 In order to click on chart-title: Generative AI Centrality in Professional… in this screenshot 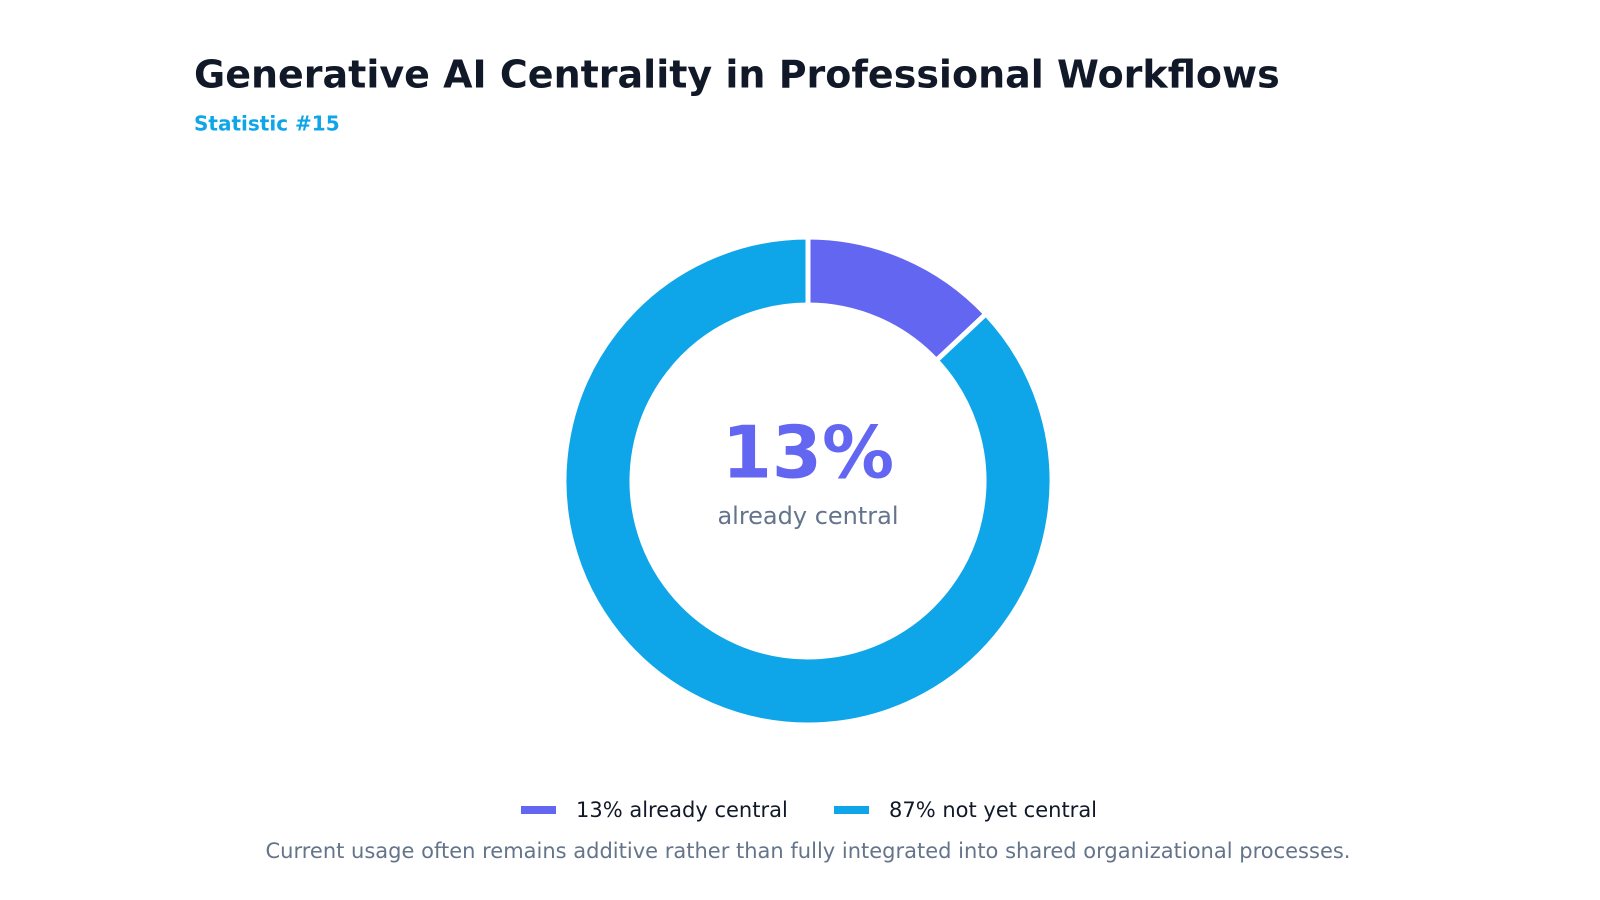, I will do `click(737, 75)`.